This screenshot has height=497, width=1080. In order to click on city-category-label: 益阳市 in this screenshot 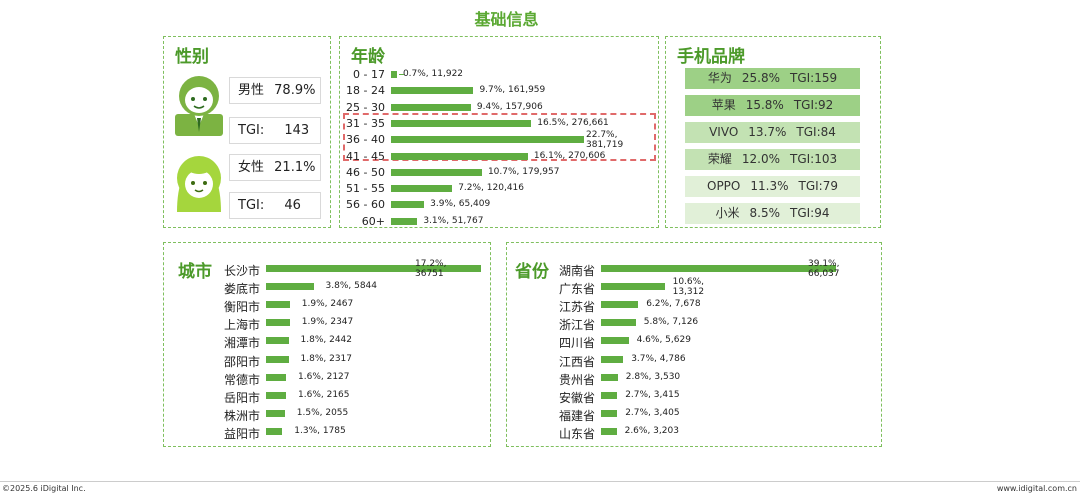, I will do `click(241, 433)`.